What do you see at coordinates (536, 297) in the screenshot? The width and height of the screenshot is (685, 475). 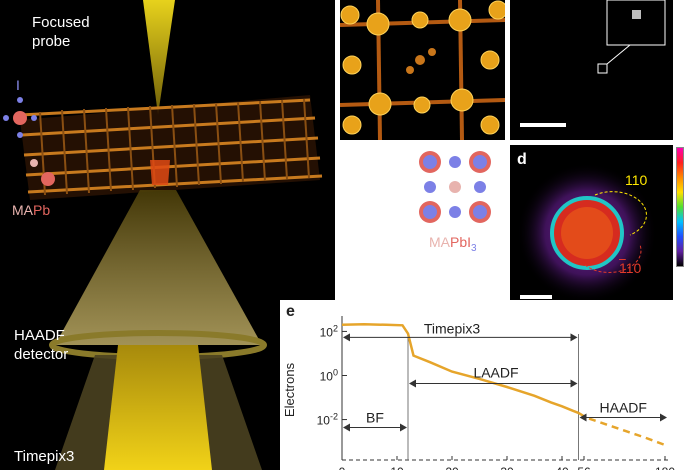 I see `diffraction-scale-bar` at bounding box center [536, 297].